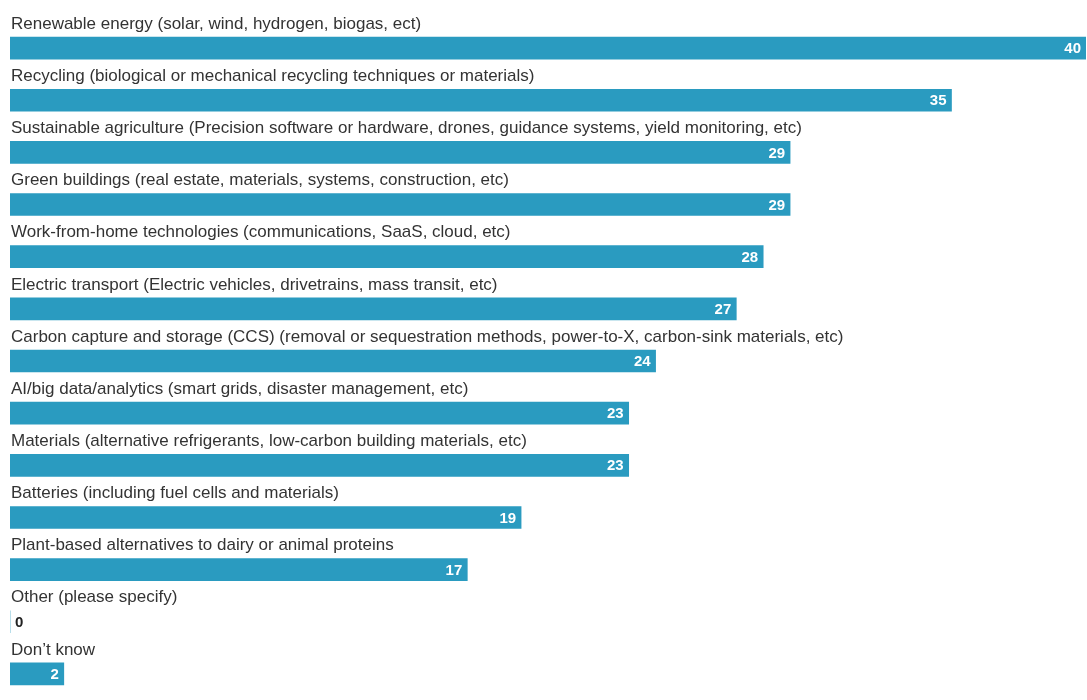 This screenshot has width=1087, height=700. What do you see at coordinates (508, 517) in the screenshot?
I see `data-label: 19` at bounding box center [508, 517].